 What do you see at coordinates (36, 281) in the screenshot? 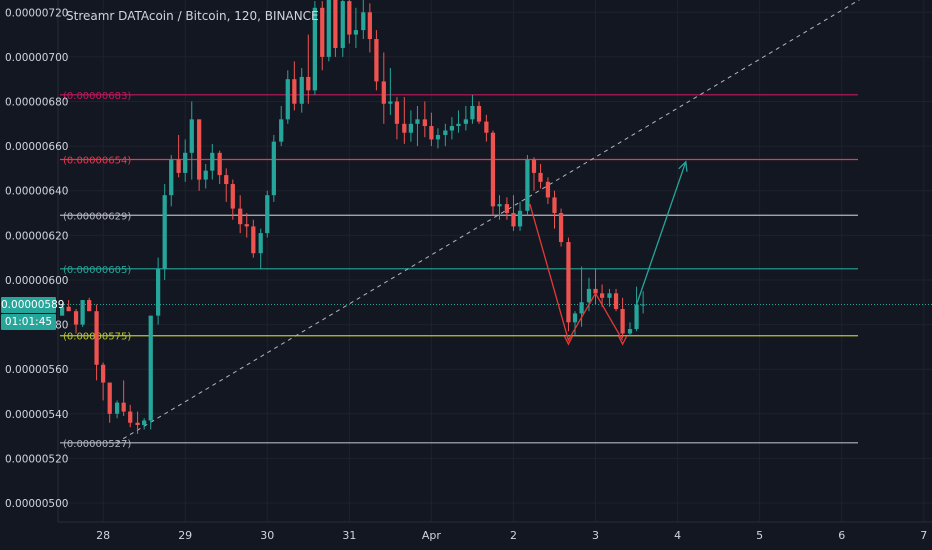
I see `y-tick-label: 0.00000600` at bounding box center [36, 281].